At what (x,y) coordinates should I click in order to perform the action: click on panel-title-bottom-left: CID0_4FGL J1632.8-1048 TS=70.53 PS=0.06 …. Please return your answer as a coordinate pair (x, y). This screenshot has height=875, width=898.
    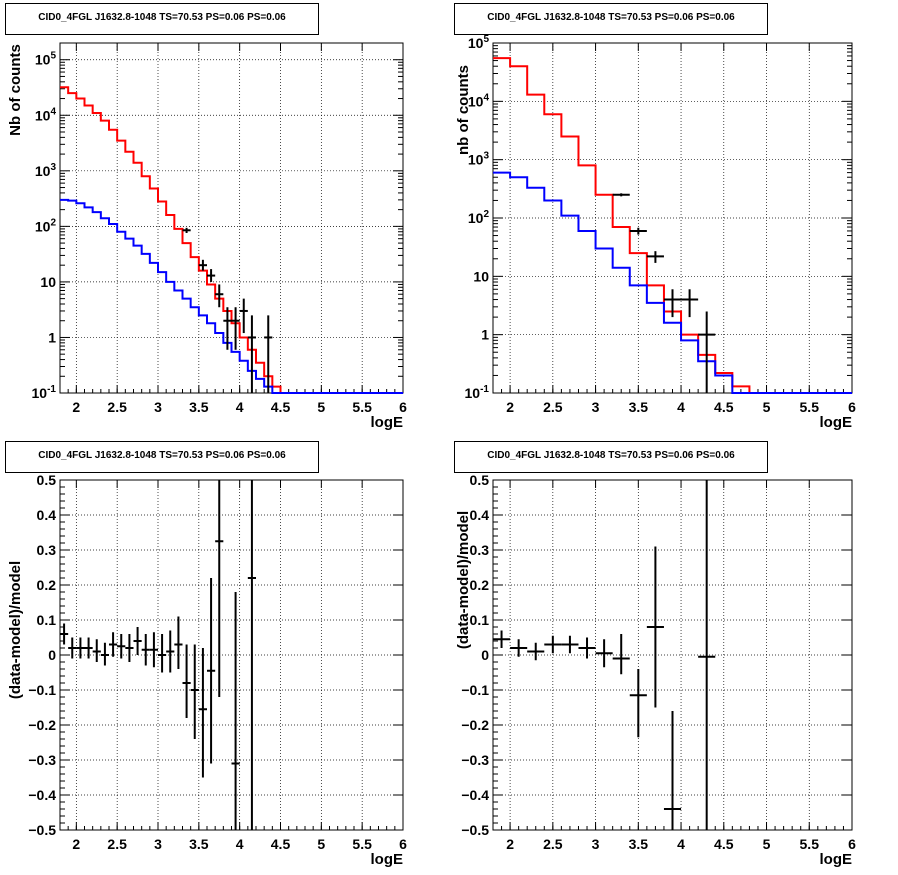
    Looking at the image, I should click on (162, 457).